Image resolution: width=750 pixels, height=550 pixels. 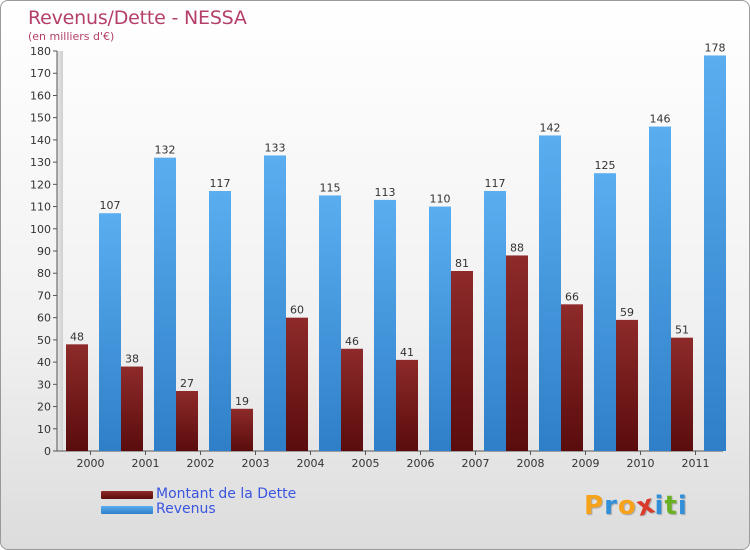 What do you see at coordinates (71, 36) in the screenshot?
I see `chart-subtitle: (en milliers d'€)` at bounding box center [71, 36].